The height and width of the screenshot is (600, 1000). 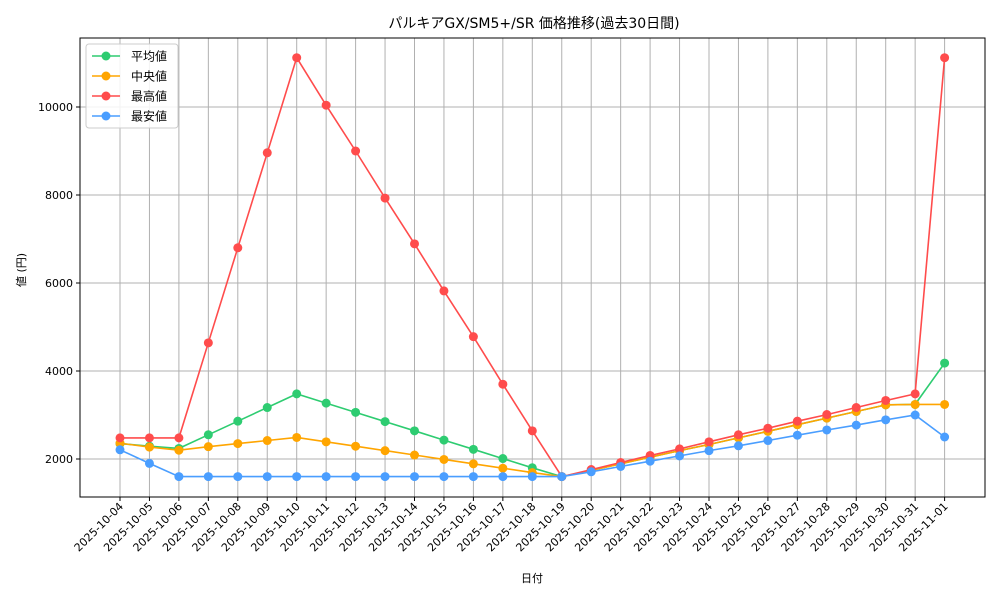 I want to click on legend-label: 平均値, so click(x=149, y=56).